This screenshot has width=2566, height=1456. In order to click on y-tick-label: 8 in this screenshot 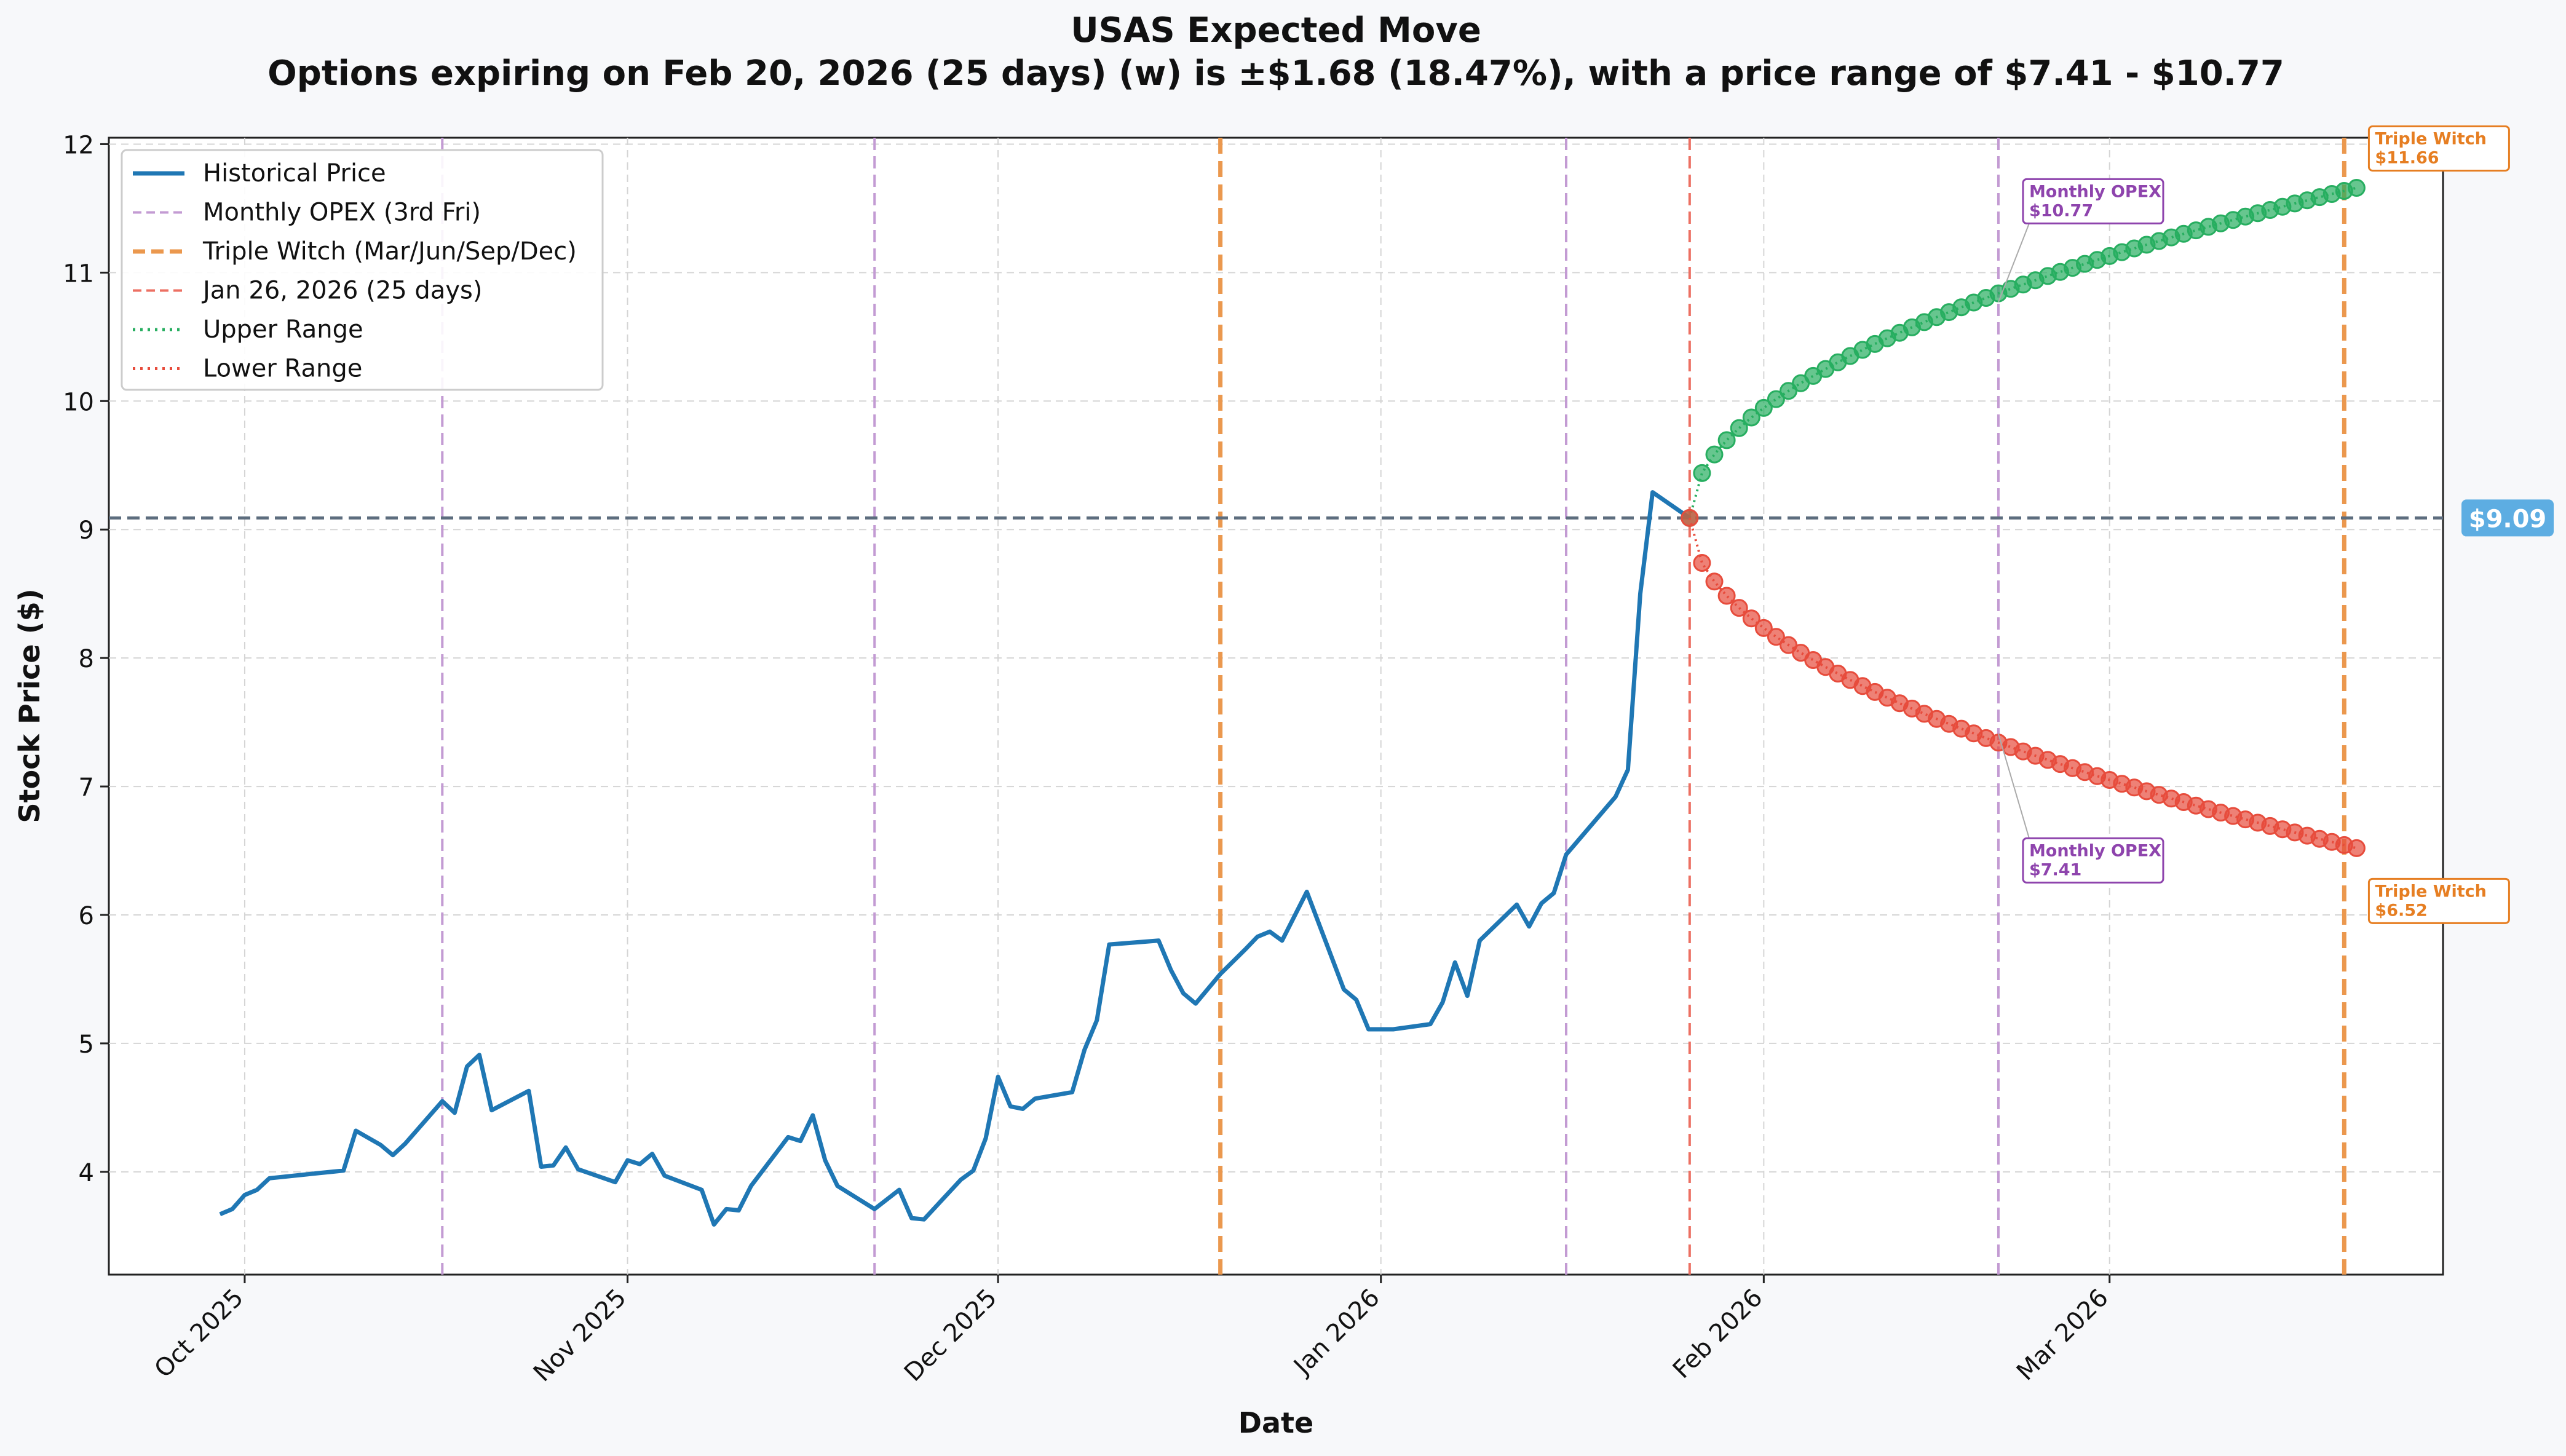, I will do `click(86, 659)`.